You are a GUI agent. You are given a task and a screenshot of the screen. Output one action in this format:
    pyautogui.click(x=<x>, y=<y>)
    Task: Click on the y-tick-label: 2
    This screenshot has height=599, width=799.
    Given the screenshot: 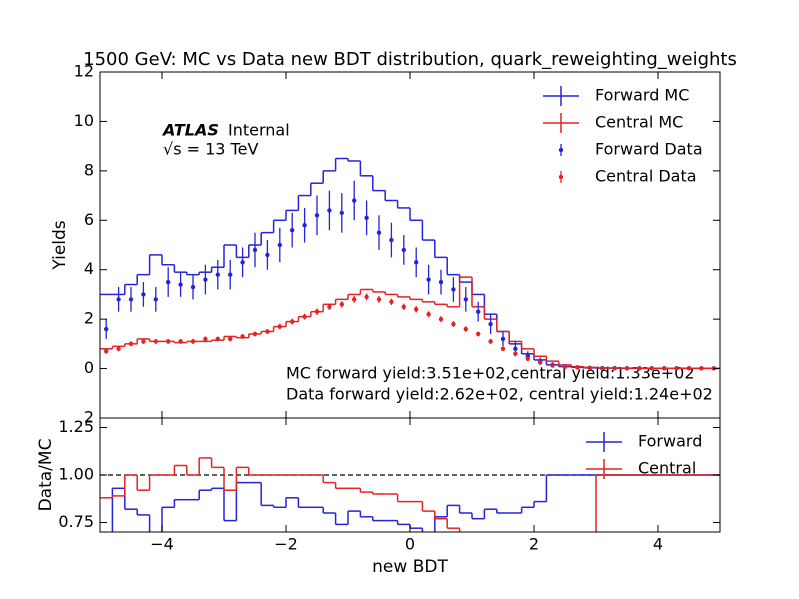 What is the action you would take?
    pyautogui.click(x=89, y=318)
    